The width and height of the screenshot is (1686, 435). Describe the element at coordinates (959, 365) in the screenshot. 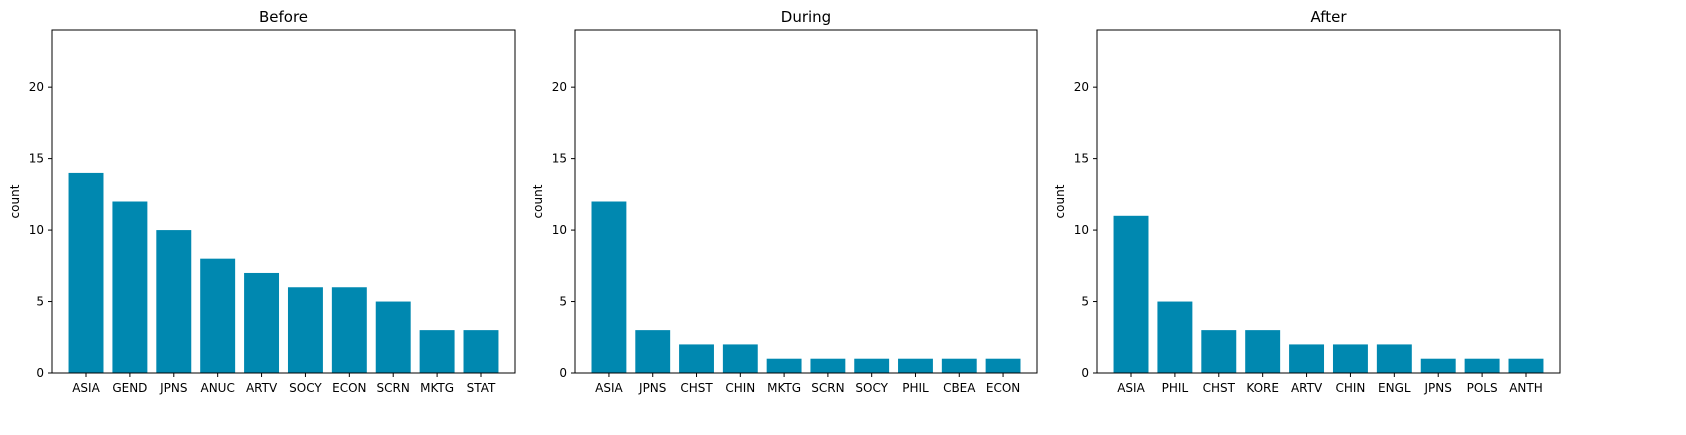

I see `bar-cbea` at that location.